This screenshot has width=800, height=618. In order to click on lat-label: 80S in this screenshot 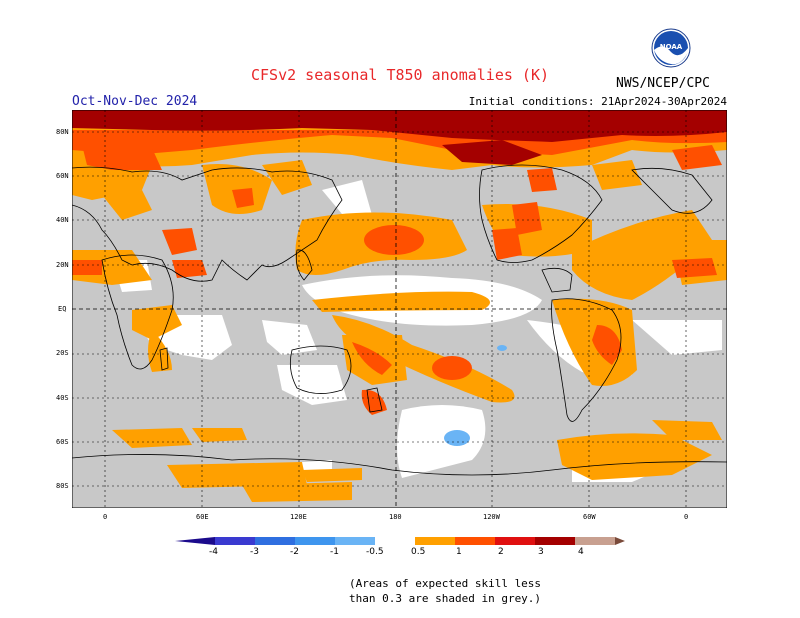, I will do `click(62, 486)`.